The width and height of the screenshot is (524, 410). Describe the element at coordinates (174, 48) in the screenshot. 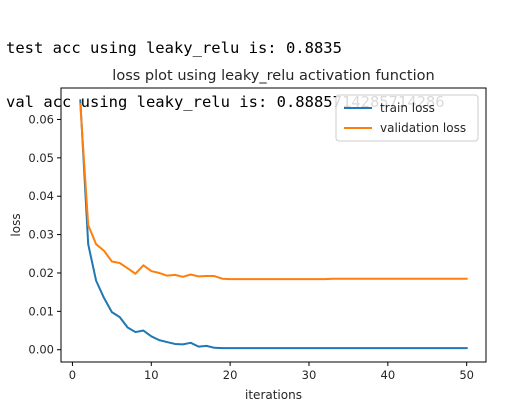

I see `test-accuracy-line: test acc using leaky_relu is: 0.8835` at that location.